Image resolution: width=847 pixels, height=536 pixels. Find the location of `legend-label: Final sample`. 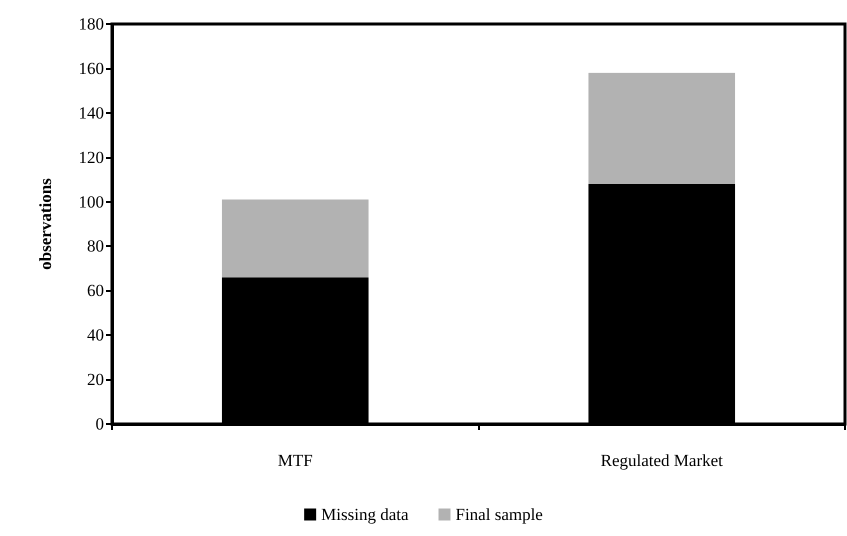

legend-label: Final sample is located at coordinates (499, 514).